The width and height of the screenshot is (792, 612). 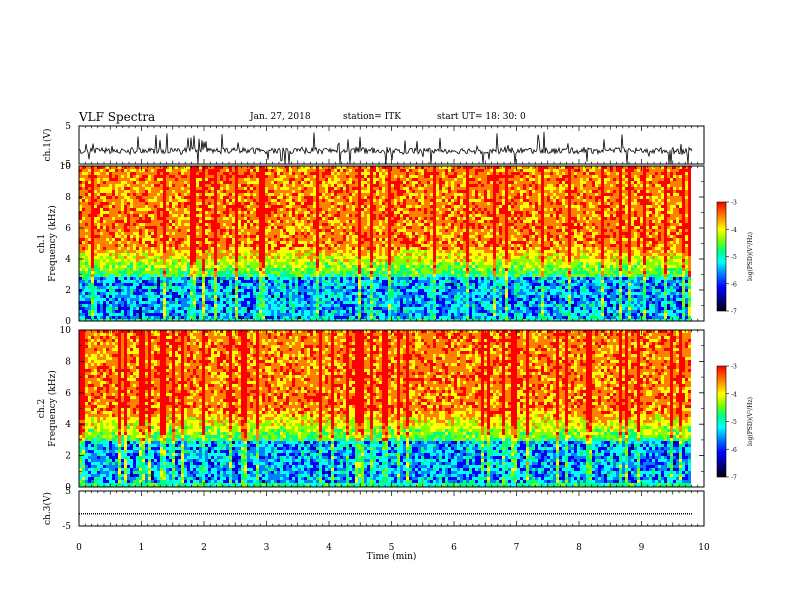 I want to click on ytick-label-2: 2, so click(x=68, y=457).